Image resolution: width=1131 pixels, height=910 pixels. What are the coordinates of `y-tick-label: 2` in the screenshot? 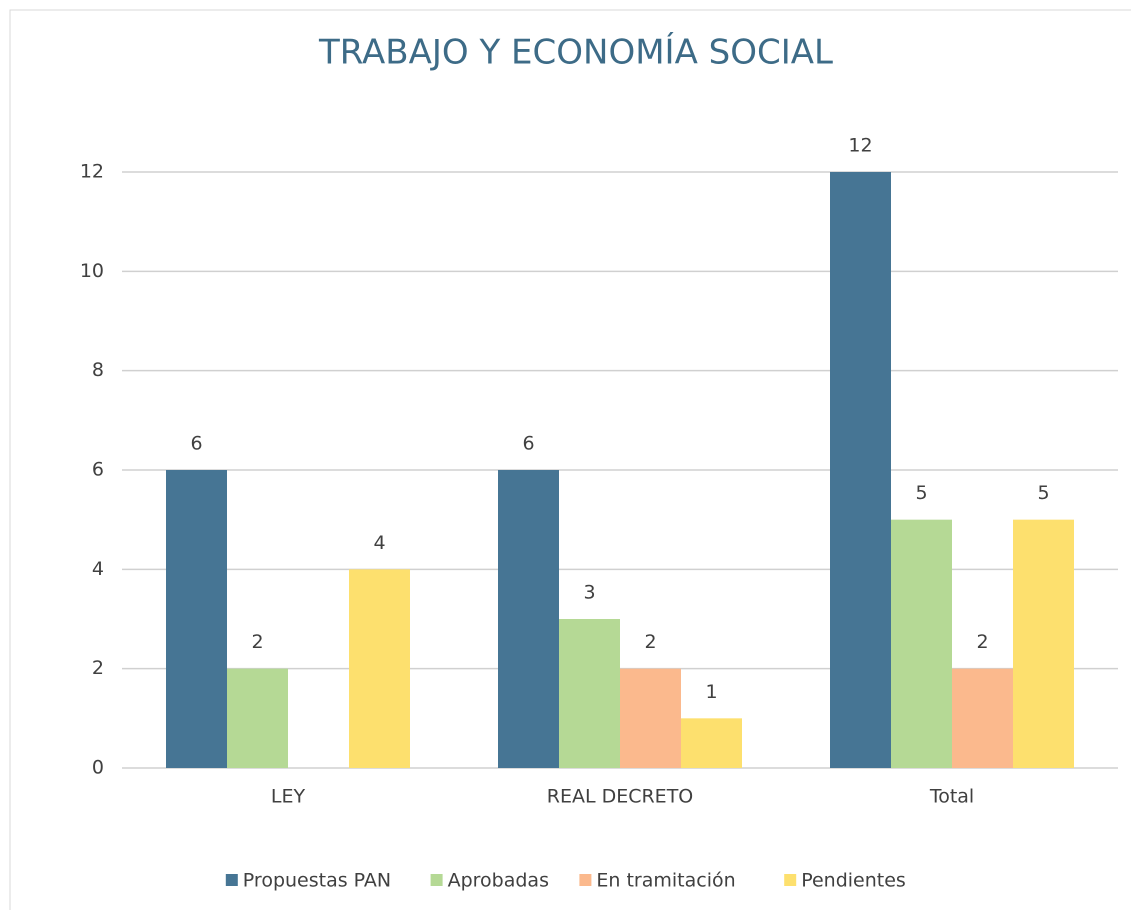 It's located at (98, 668).